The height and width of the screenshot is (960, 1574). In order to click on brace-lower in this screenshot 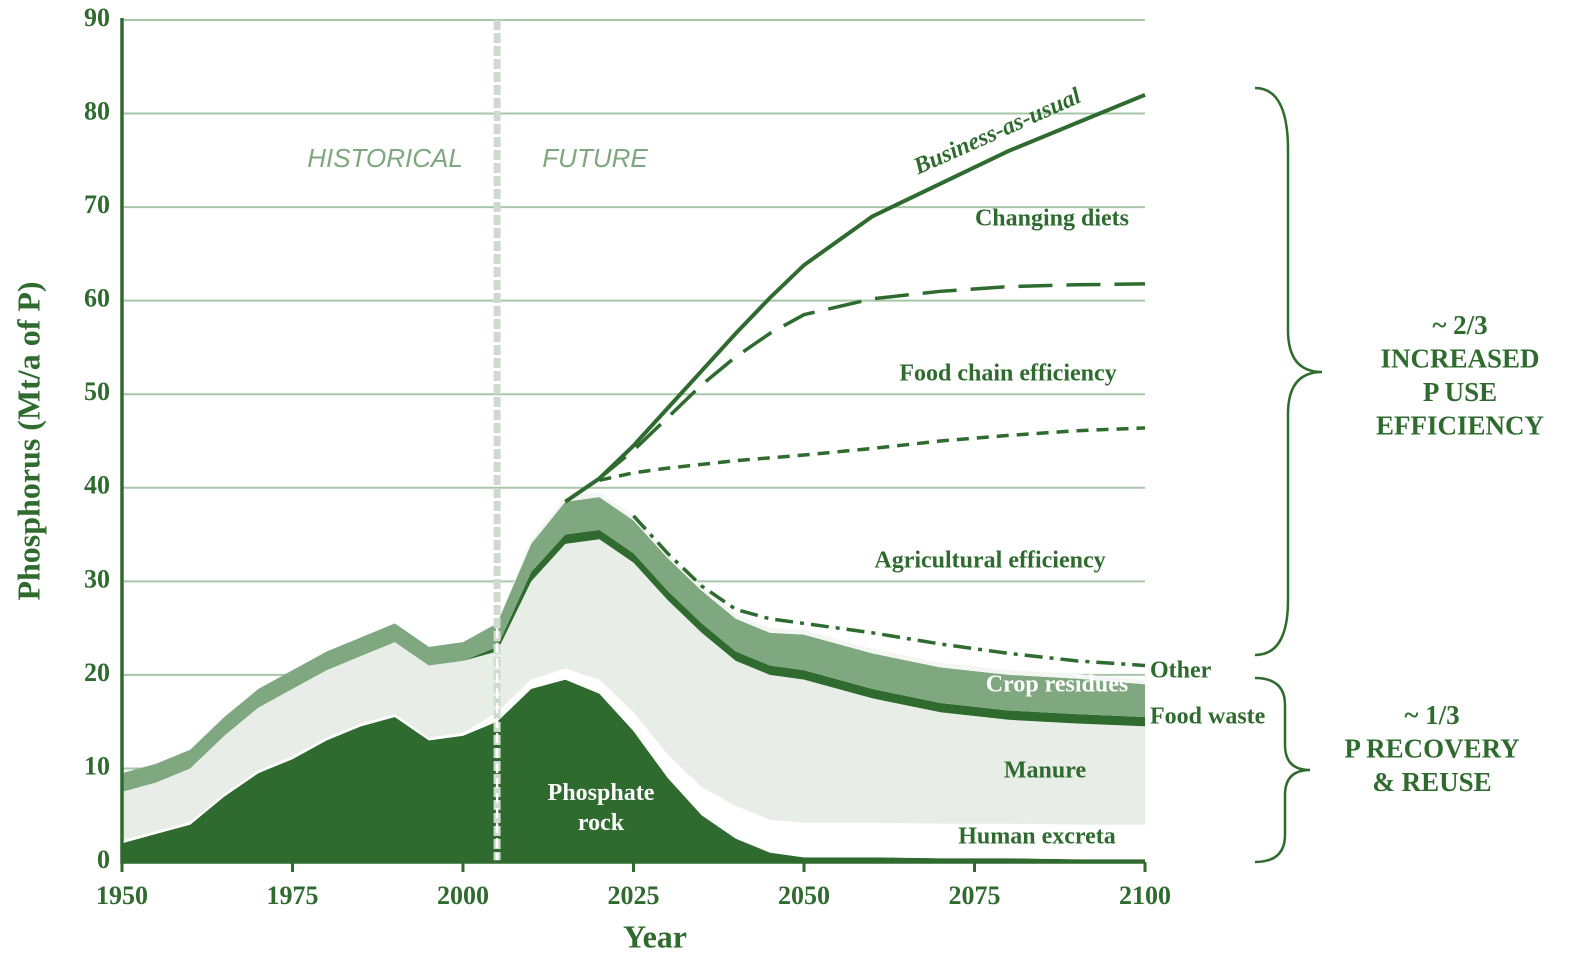, I will do `click(1282, 770)`.